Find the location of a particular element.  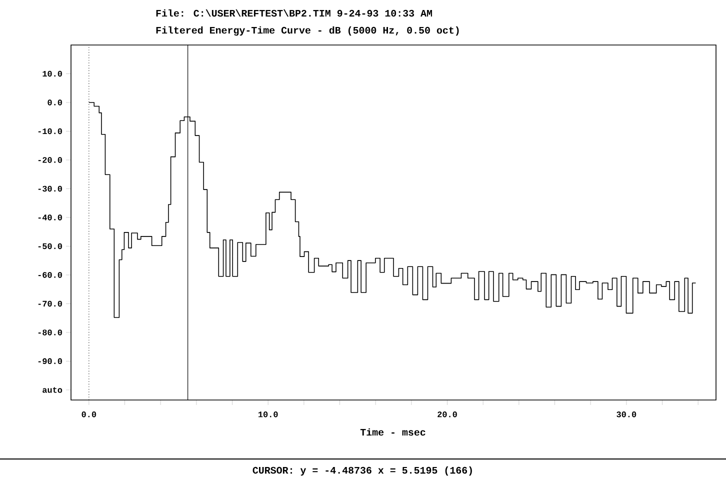

chart-subtitle: Filtered Energy-Time Curve - dB (5000 Hz, 0.50 oct) is located at coordinates (307, 31).